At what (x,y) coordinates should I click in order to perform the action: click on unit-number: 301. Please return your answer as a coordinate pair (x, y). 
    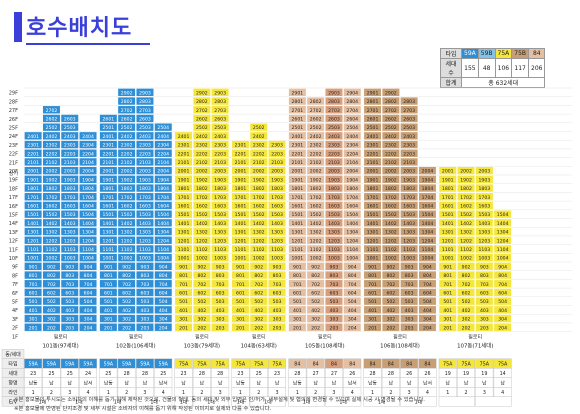
    Looking at the image, I should click on (297, 320).